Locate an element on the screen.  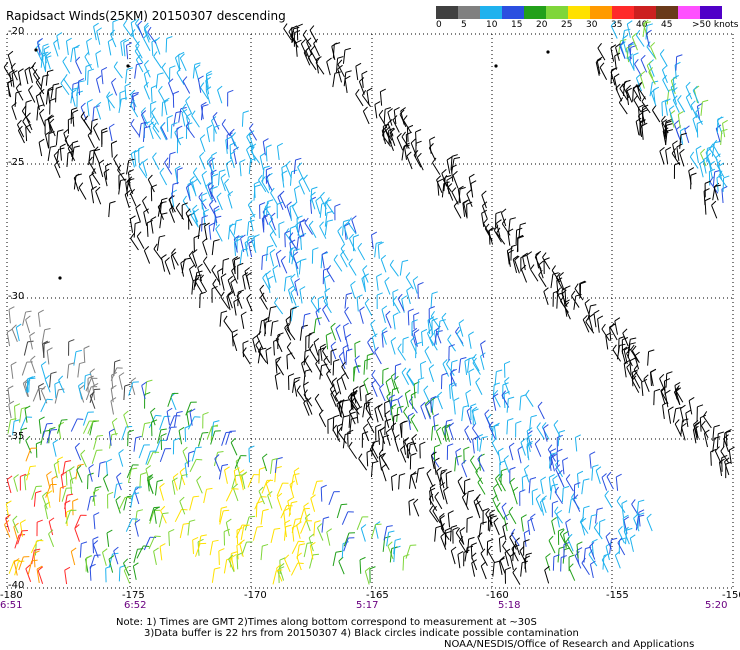
lon-tick-155: -155 is located at coordinates (617, 595).